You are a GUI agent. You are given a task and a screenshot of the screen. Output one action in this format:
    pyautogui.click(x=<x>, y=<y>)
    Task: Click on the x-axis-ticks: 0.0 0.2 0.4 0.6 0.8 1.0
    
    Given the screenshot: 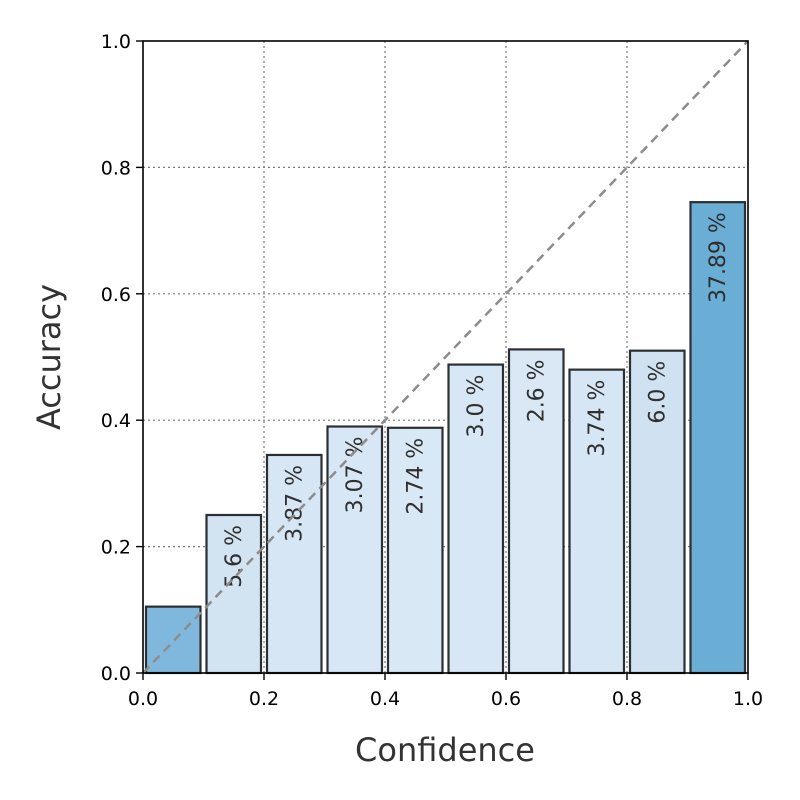 What is the action you would take?
    pyautogui.click(x=445, y=691)
    